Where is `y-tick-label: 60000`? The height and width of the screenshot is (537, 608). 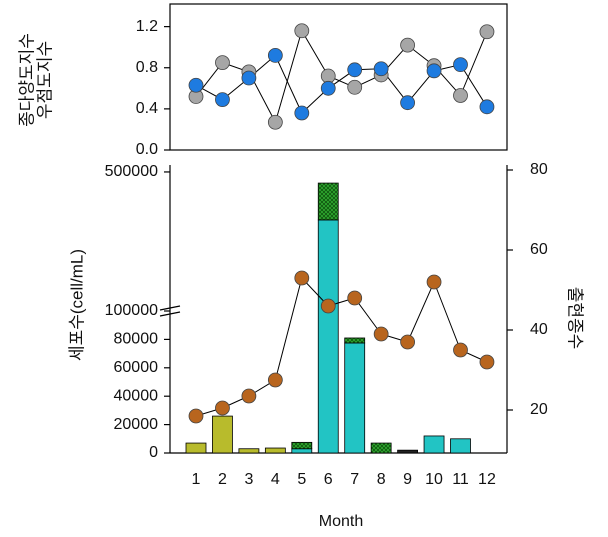 y-tick-label: 60000 is located at coordinates (136, 367).